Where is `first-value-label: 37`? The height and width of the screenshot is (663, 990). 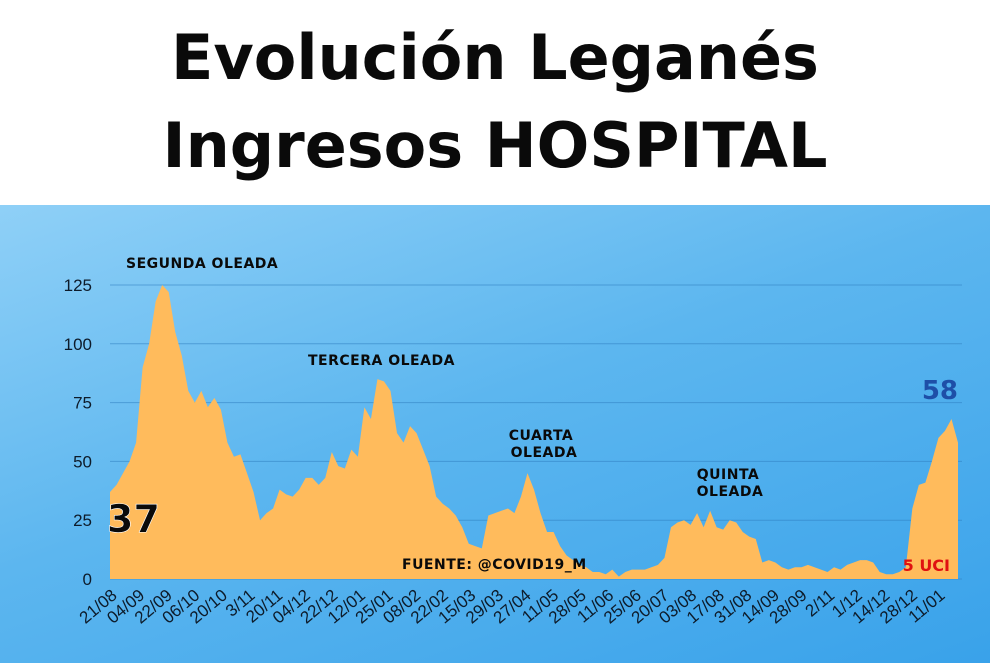
first-value-label: 37 is located at coordinates (133, 519).